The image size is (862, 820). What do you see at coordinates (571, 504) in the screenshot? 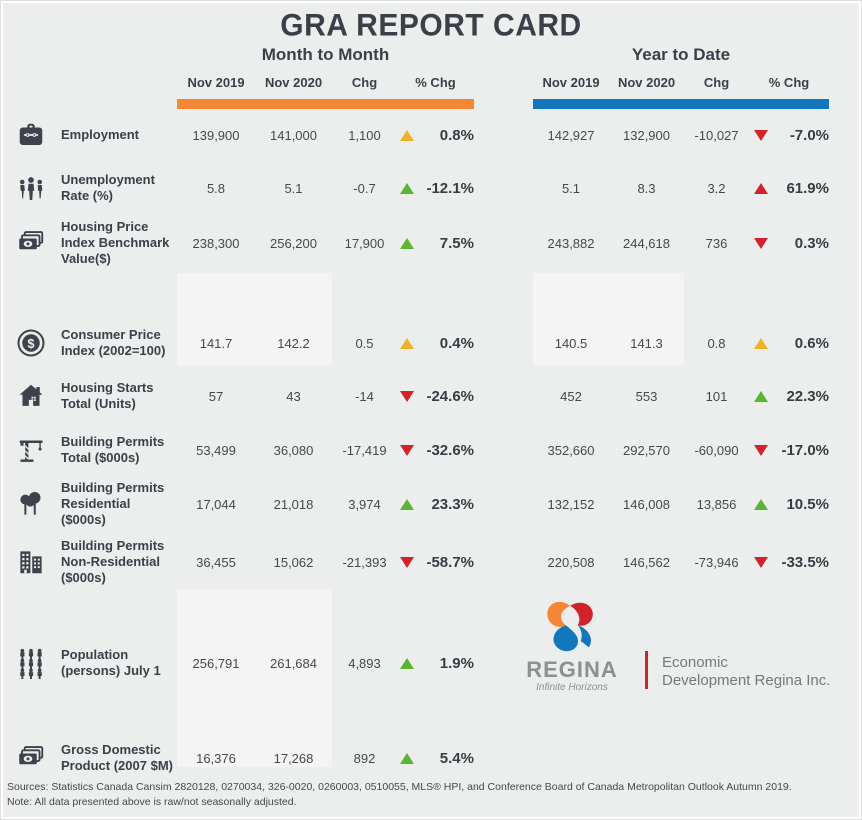
I see `value-cell: 132,152` at bounding box center [571, 504].